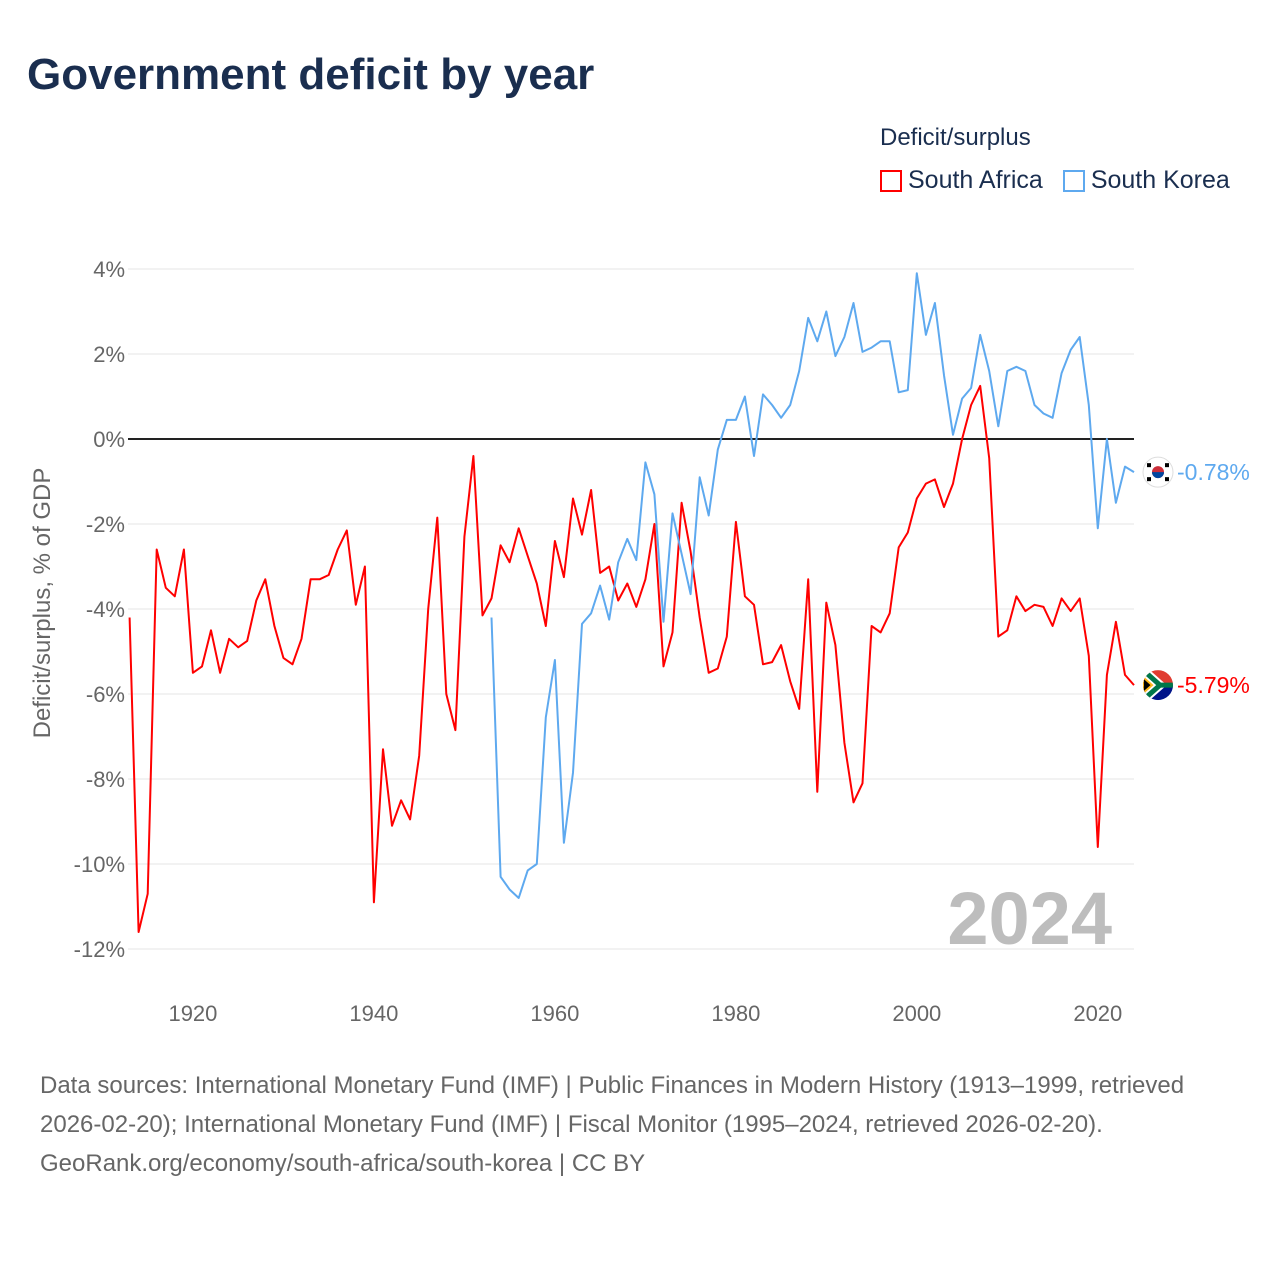 The height and width of the screenshot is (1280, 1280). I want to click on flag-taeguk-blue, so click(1158, 475).